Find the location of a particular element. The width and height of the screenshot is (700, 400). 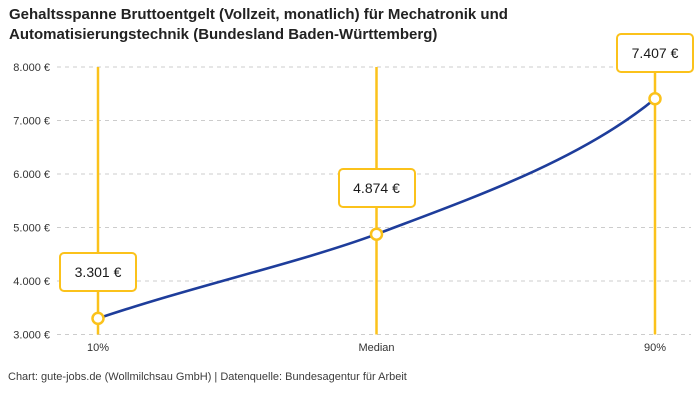

x-axis-tick-label: Median is located at coordinates (376, 348).